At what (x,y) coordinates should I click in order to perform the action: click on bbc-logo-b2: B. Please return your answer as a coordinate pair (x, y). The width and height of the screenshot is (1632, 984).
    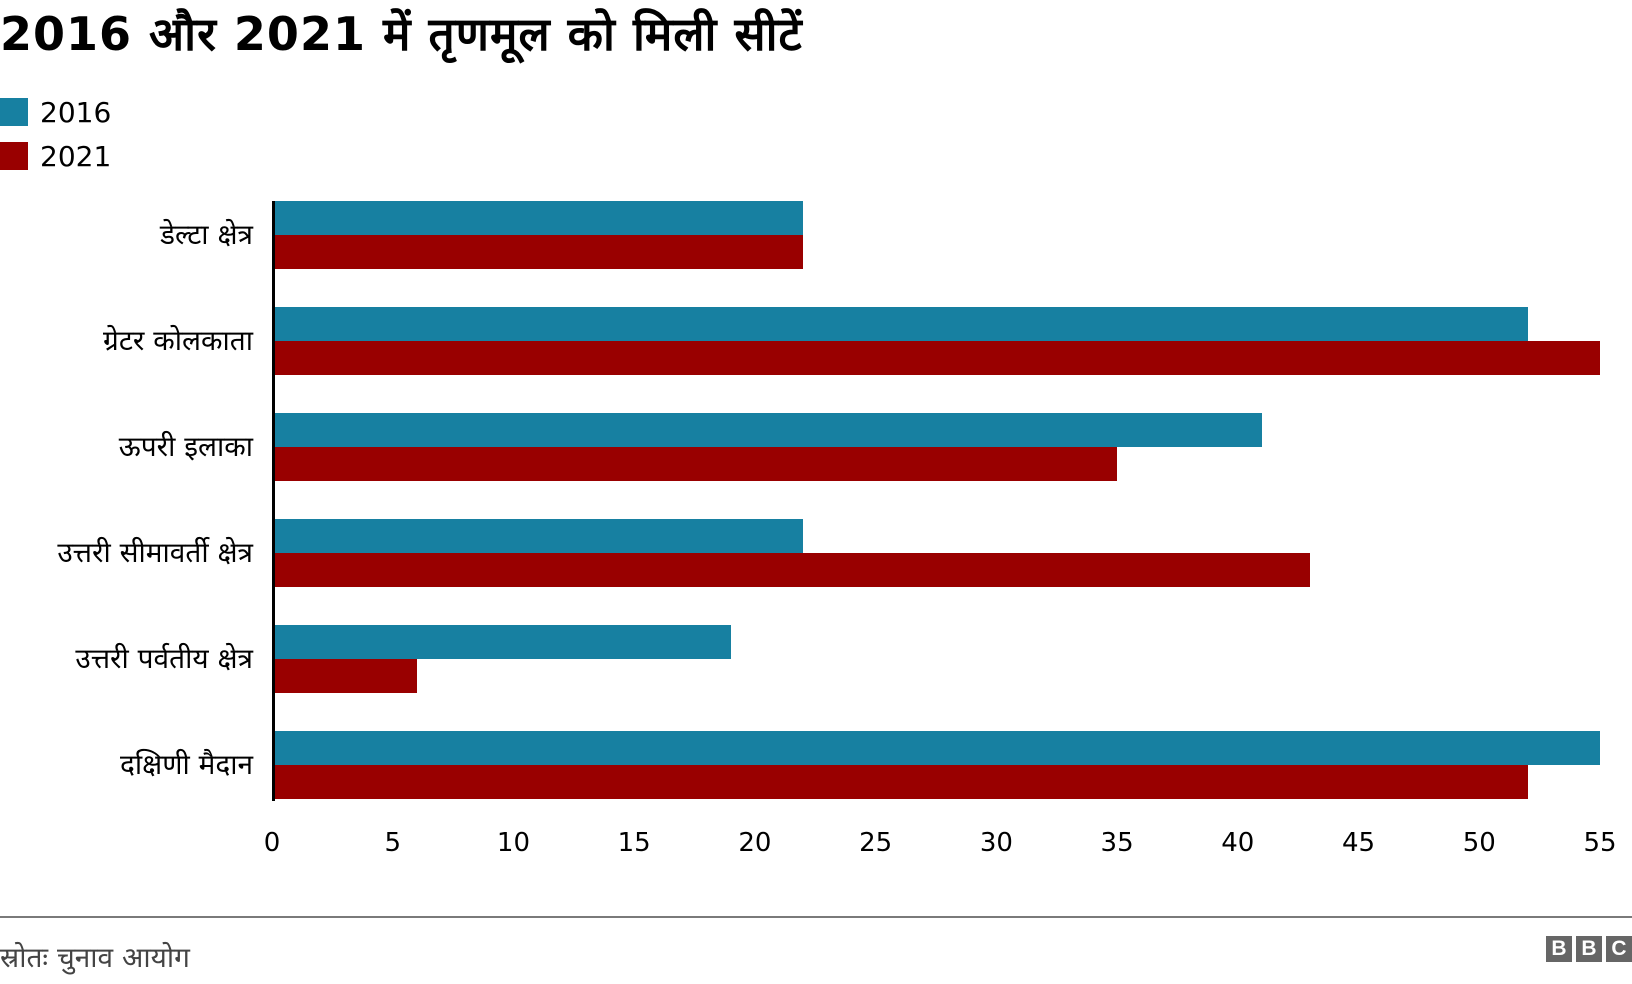
    Looking at the image, I should click on (1589, 949).